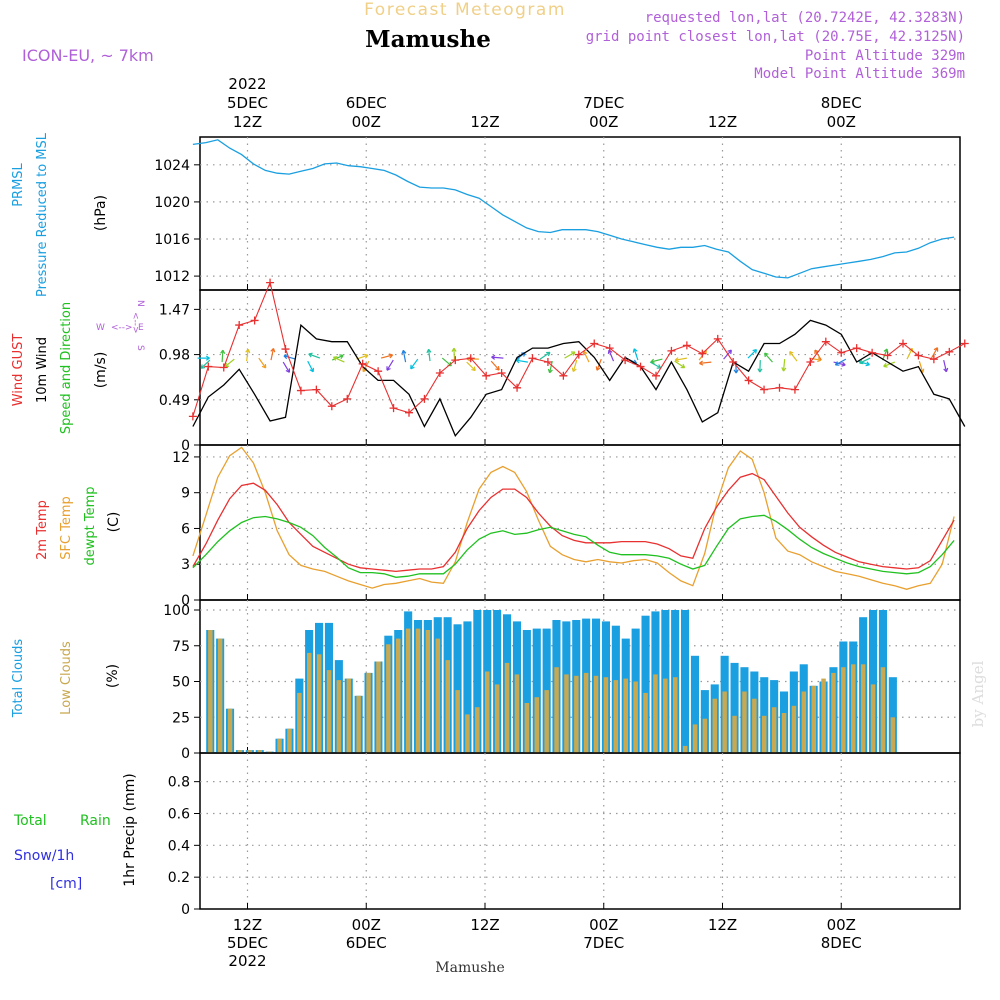 The width and height of the screenshot is (1000, 1000). Describe the element at coordinates (100, 328) in the screenshot. I see `compass-west: W` at that location.